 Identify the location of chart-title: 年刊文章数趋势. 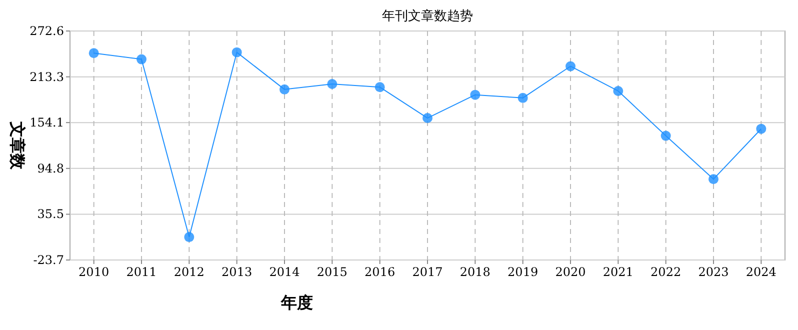
(427, 16).